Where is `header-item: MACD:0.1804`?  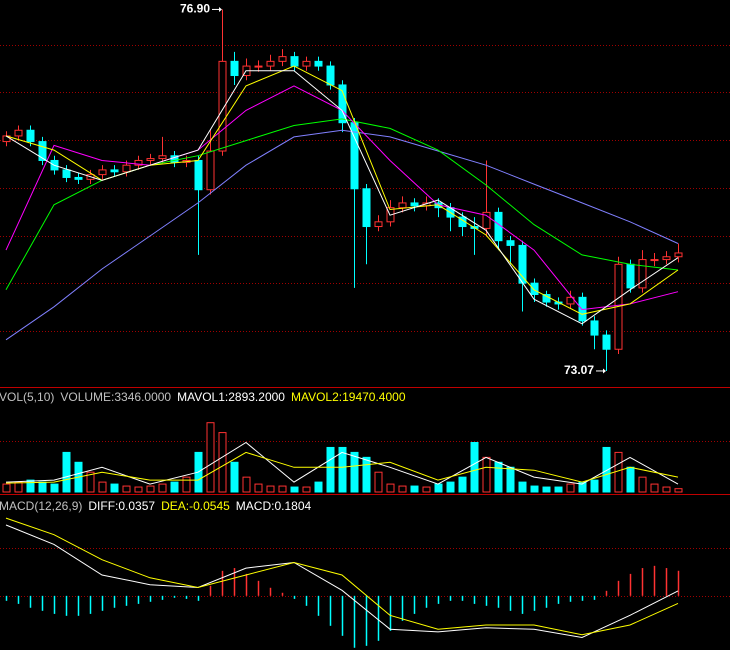 header-item: MACD:0.1804 is located at coordinates (274, 506).